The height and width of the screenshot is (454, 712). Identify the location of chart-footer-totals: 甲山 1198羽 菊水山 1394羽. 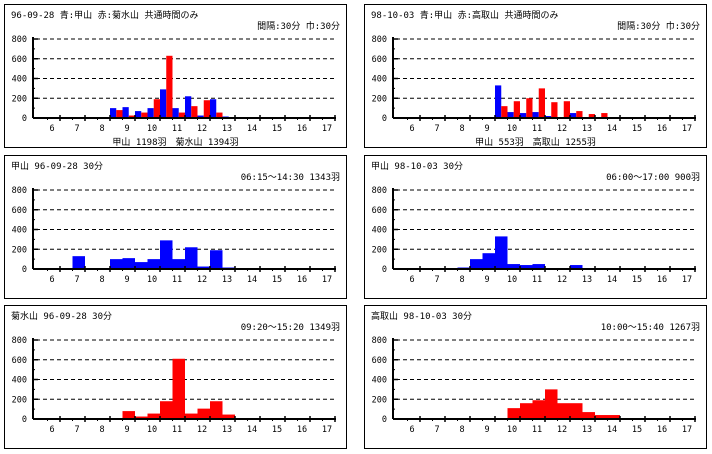
(175, 143).